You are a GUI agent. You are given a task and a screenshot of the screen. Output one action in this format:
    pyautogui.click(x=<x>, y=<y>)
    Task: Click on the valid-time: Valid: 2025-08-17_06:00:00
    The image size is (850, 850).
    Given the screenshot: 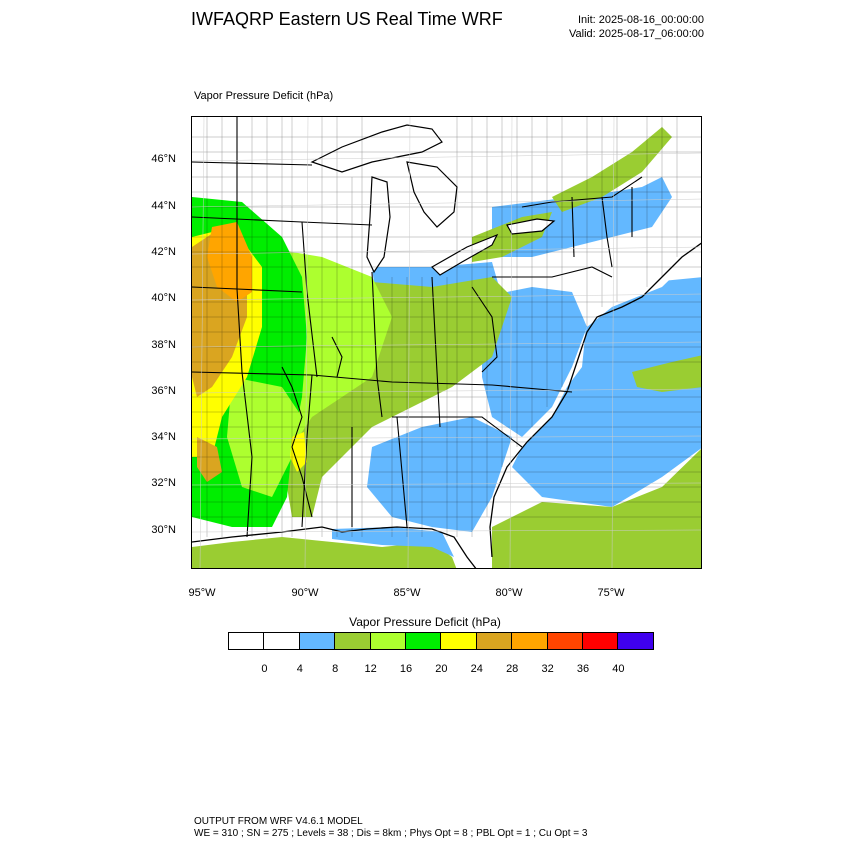 What is the action you would take?
    pyautogui.click(x=636, y=34)
    